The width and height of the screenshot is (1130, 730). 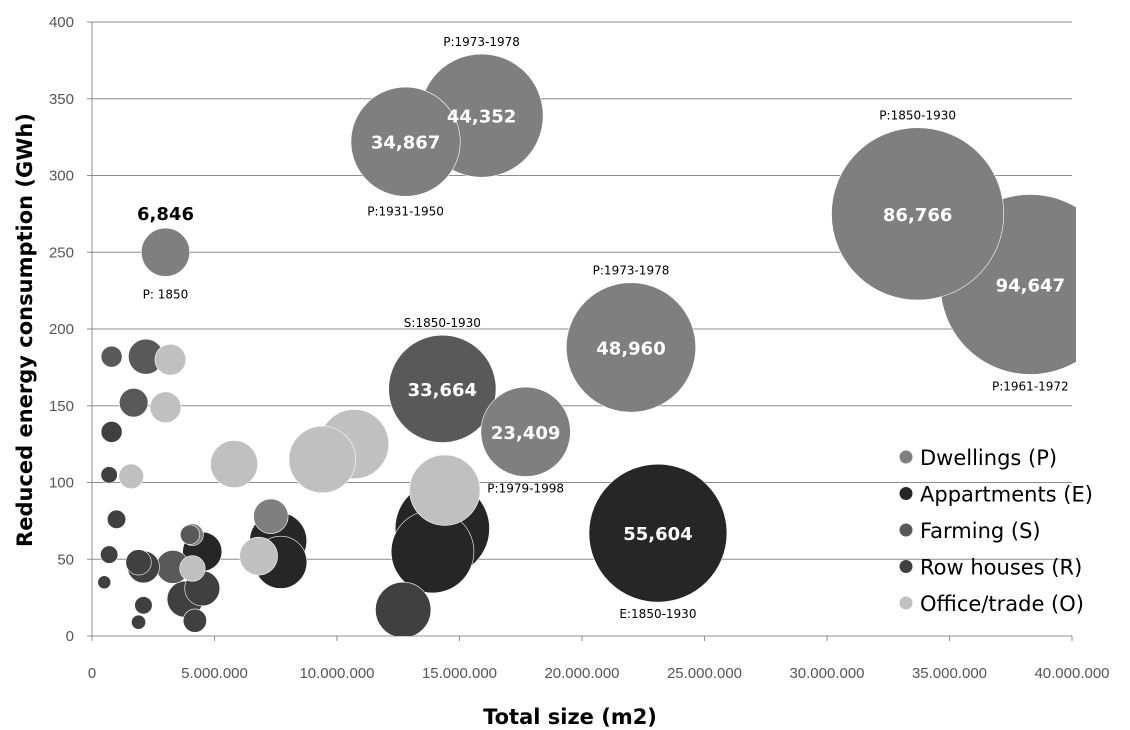 I want to click on bubble-value-label: 34,867, so click(x=405, y=143).